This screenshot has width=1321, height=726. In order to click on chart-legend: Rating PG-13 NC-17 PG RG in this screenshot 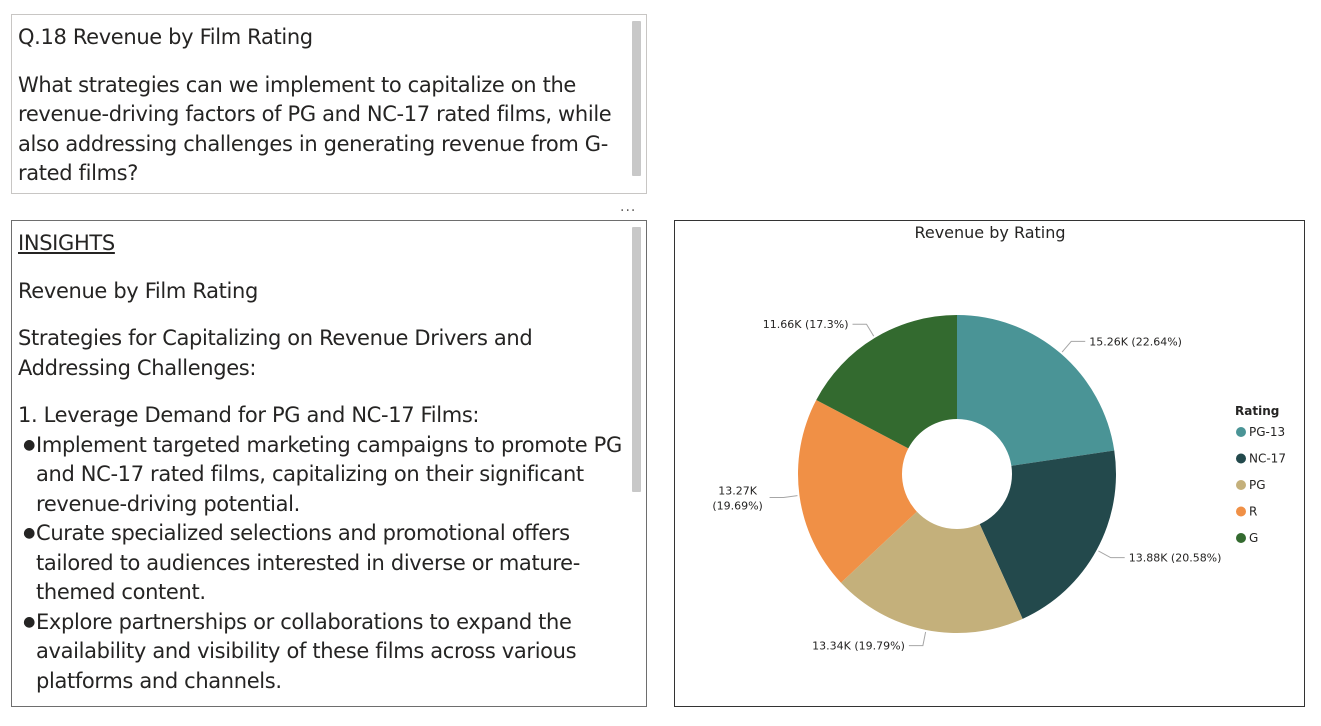, I will do `click(1260, 474)`.